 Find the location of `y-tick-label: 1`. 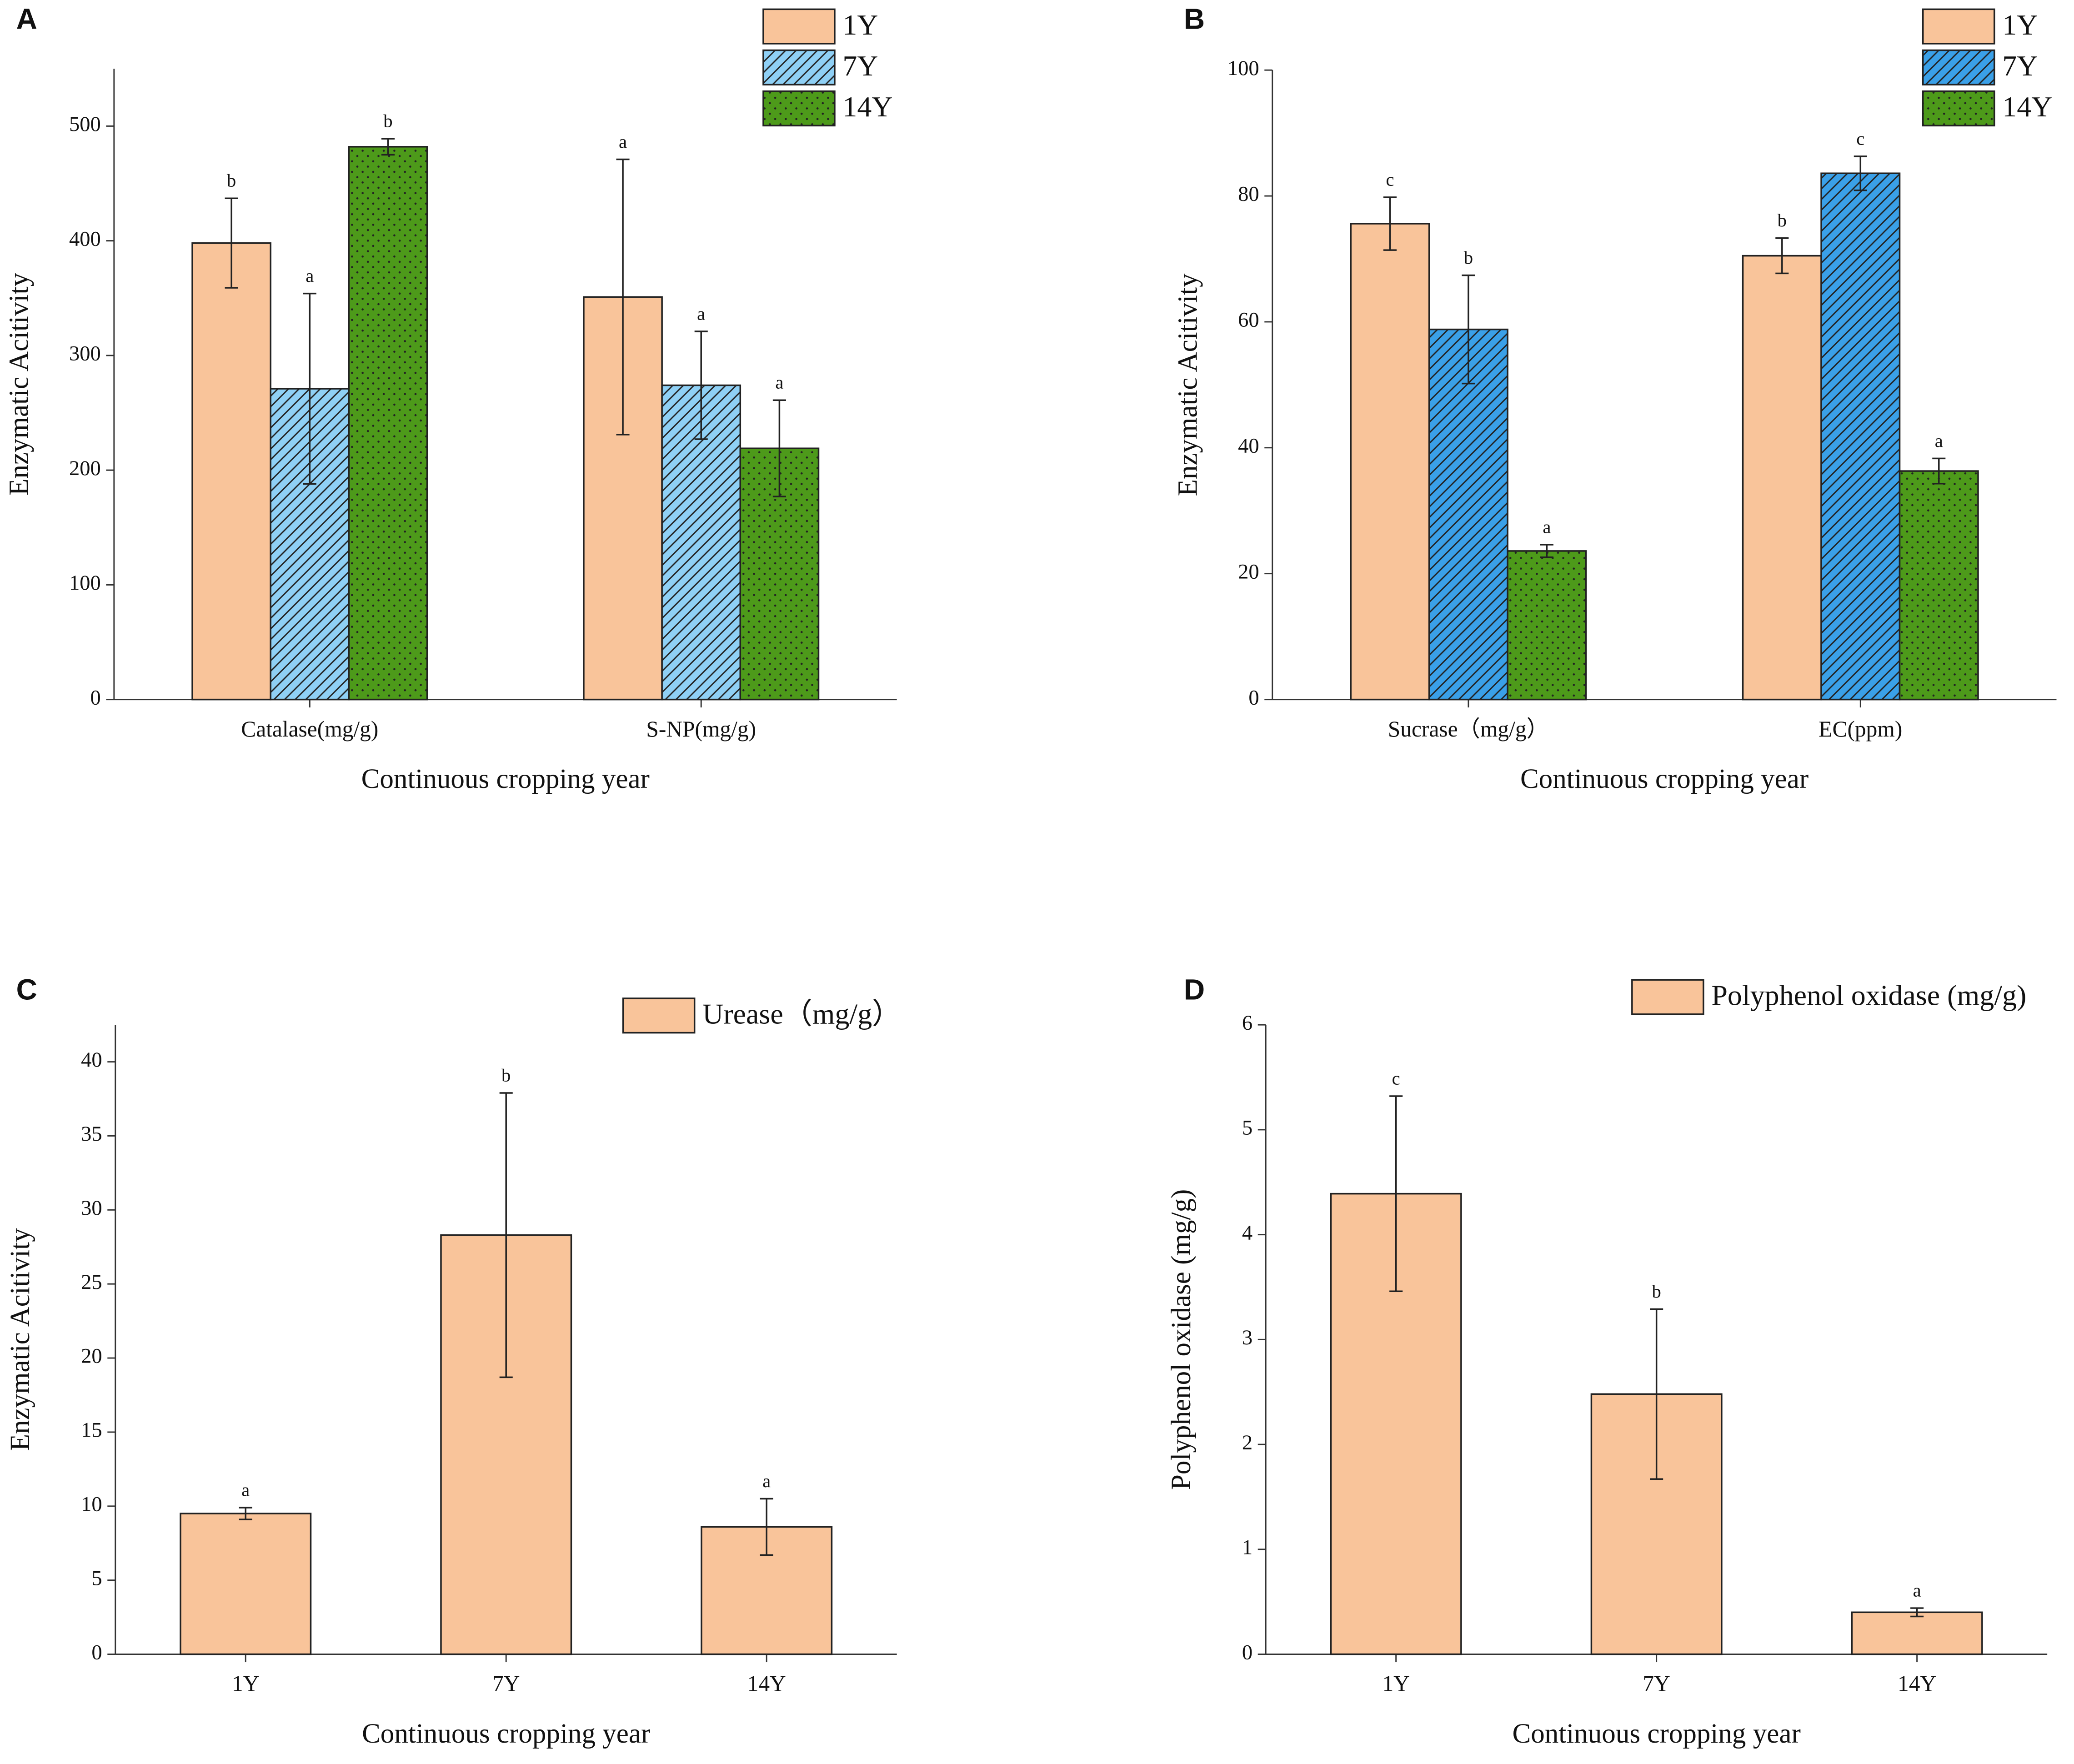

y-tick-label: 1 is located at coordinates (1247, 1547).